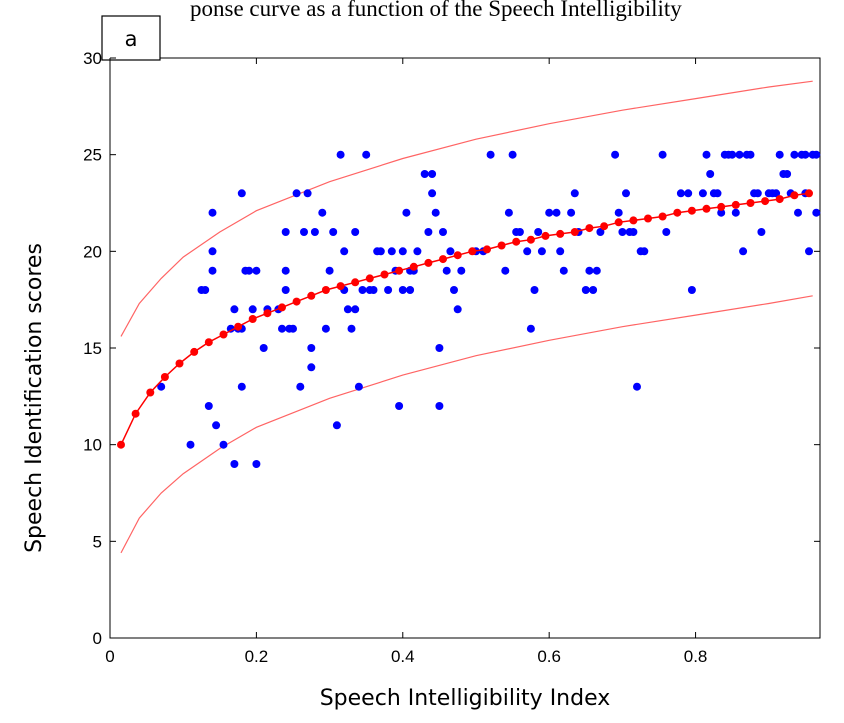 This screenshot has width=844, height=723. Describe the element at coordinates (696, 656) in the screenshot. I see `x-tick-label: 0.8` at that location.